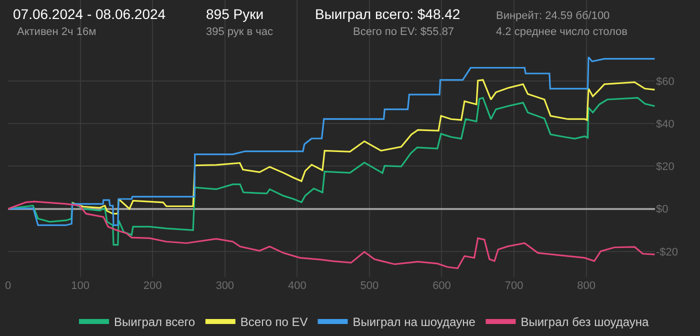 This screenshot has height=336, width=700. I want to click on text: 07.06.2024 - 08.06.2024, so click(89, 14).